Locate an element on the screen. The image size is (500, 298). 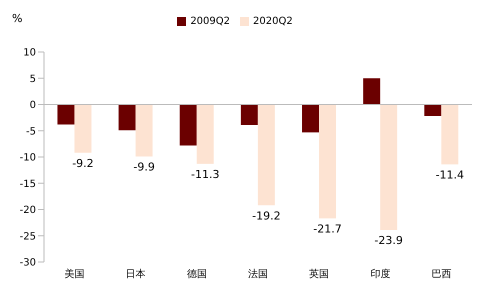
y-axis-title: % is located at coordinates (17, 18).